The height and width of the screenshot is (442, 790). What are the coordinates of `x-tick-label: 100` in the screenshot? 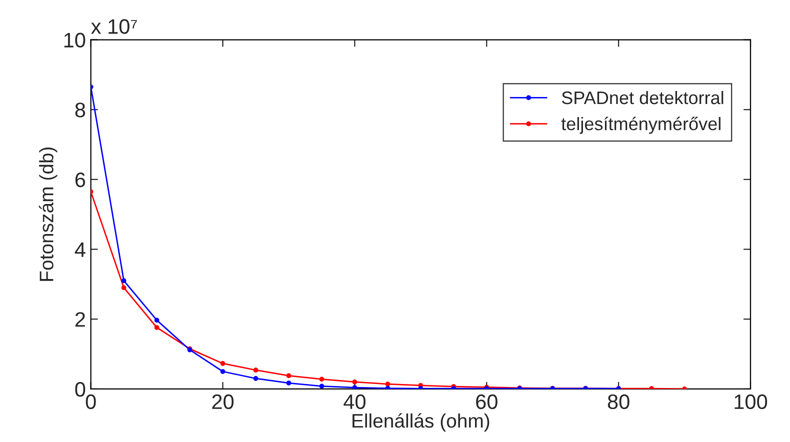 It's located at (751, 402).